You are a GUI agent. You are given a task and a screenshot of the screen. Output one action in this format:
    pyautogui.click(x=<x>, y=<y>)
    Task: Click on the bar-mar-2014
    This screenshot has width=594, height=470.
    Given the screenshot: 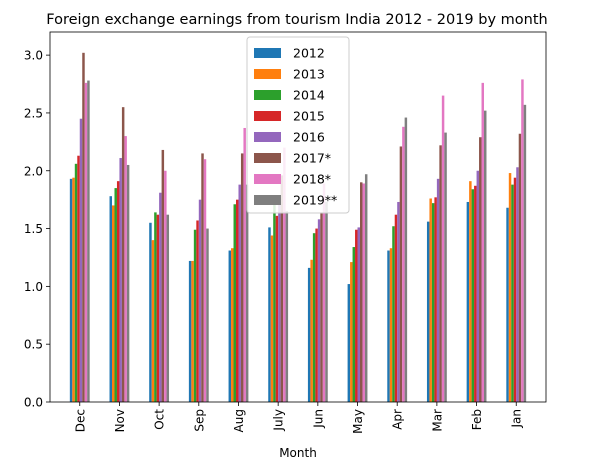 What is the action you would take?
    pyautogui.click(x=433, y=303)
    